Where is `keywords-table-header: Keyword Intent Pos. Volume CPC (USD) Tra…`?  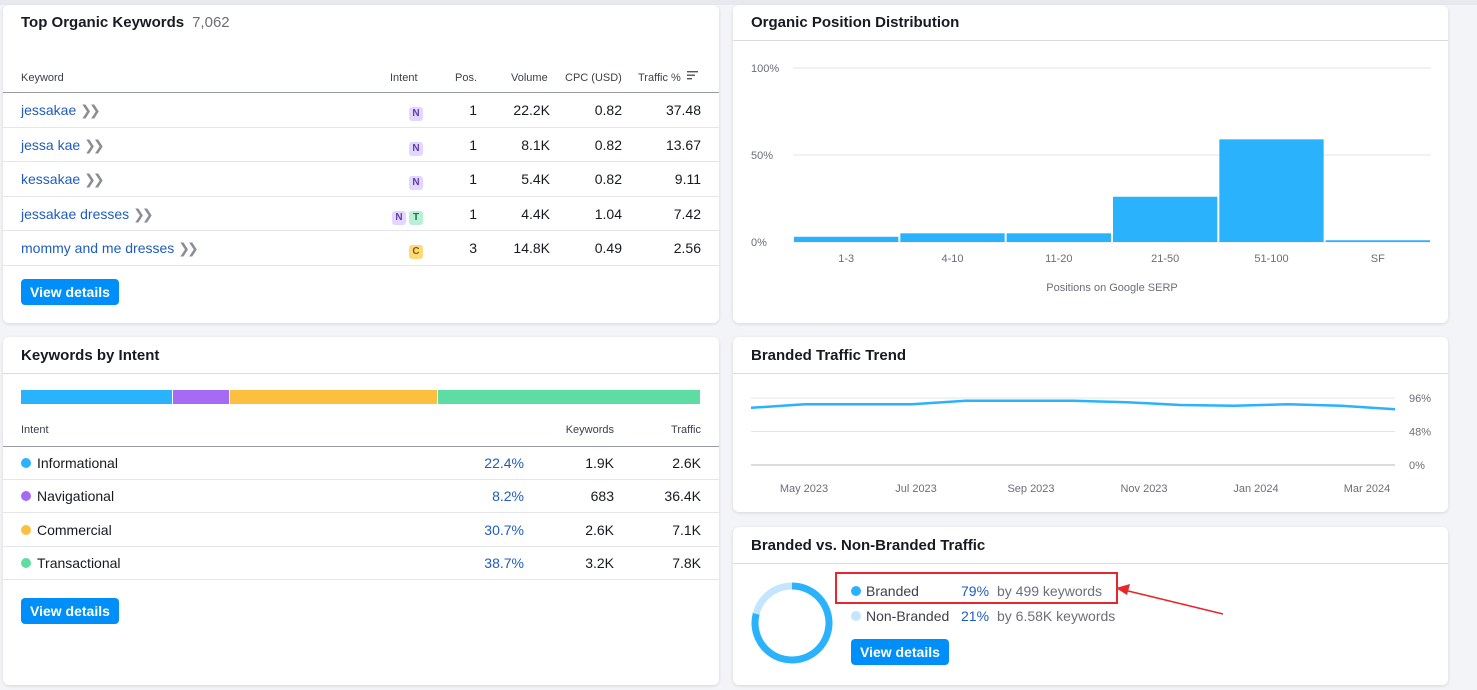 keywords-table-header: Keyword Intent Pos. Volume CPC (USD) Tra… is located at coordinates (361, 77).